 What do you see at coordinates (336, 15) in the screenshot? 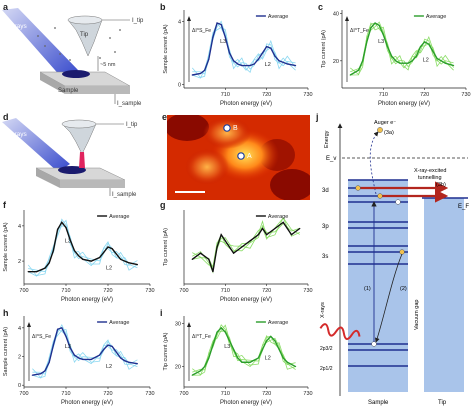
I see `y-tick-label: 40` at bounding box center [336, 15].